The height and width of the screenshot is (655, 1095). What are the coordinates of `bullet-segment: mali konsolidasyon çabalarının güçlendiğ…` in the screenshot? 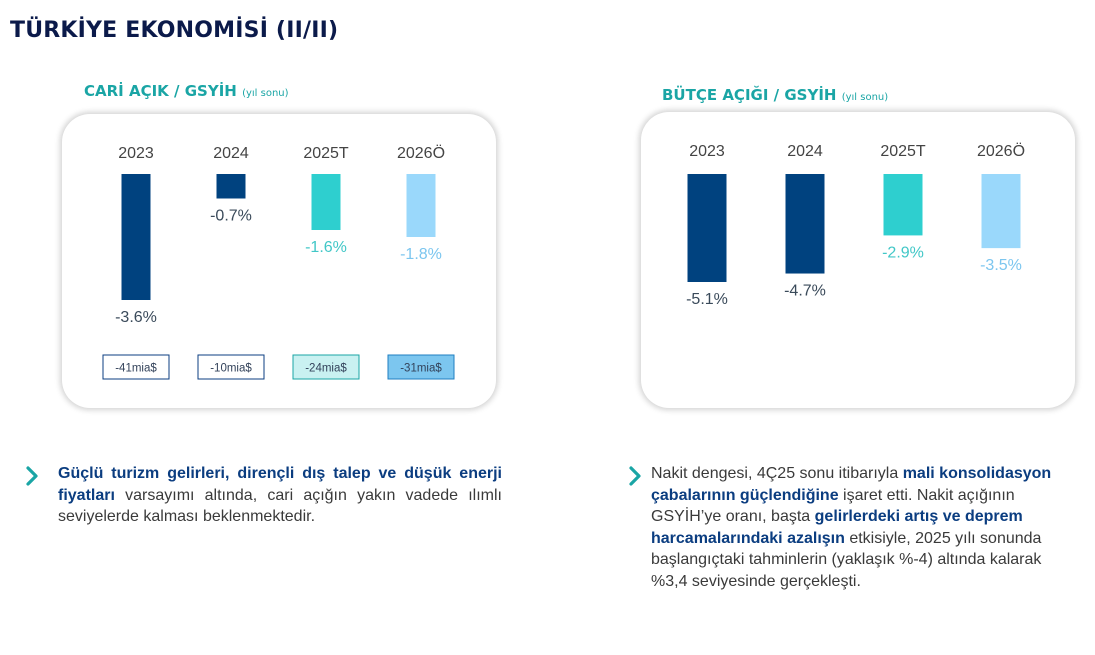 It's located at (851, 484).